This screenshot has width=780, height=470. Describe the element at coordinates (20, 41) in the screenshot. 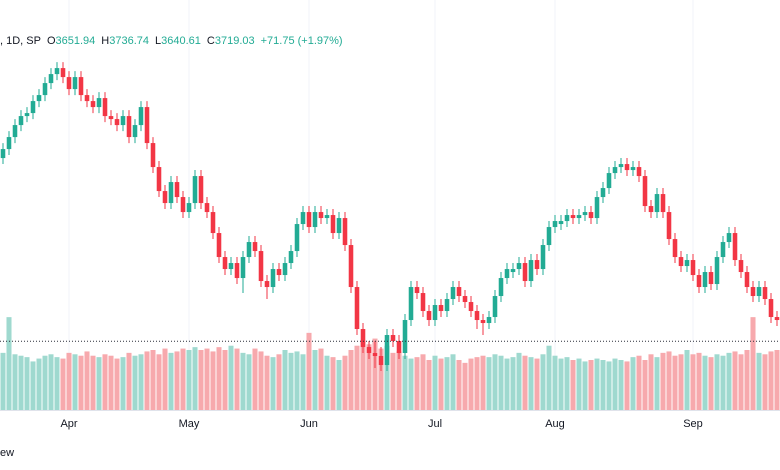

I see `symbol: , 1D, SP` at that location.